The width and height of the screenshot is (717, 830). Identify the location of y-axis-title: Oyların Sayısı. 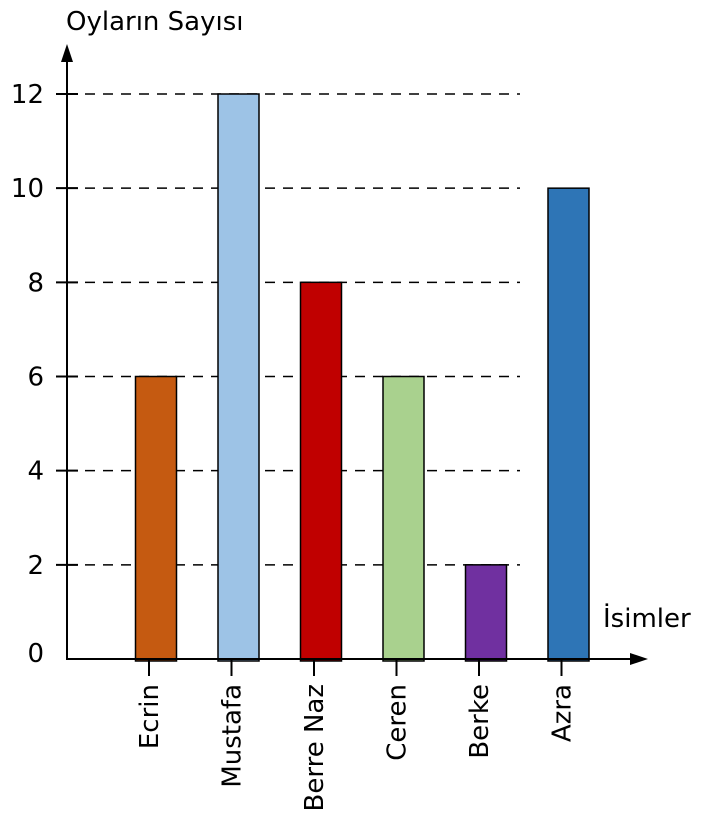
(154, 22).